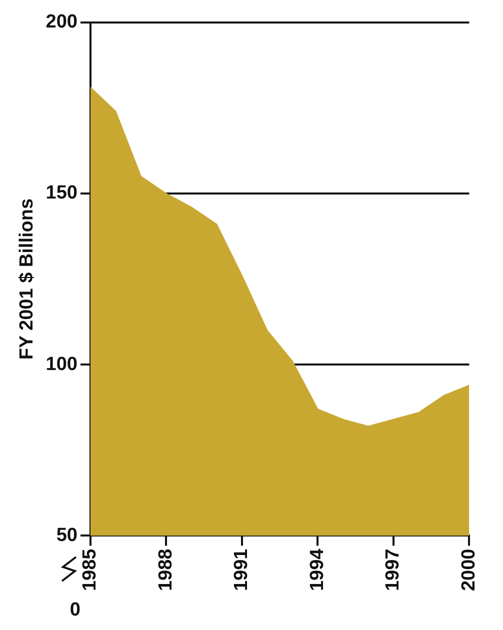 The height and width of the screenshot is (630, 503). I want to click on x-tick-label: 1994, so click(317, 570).